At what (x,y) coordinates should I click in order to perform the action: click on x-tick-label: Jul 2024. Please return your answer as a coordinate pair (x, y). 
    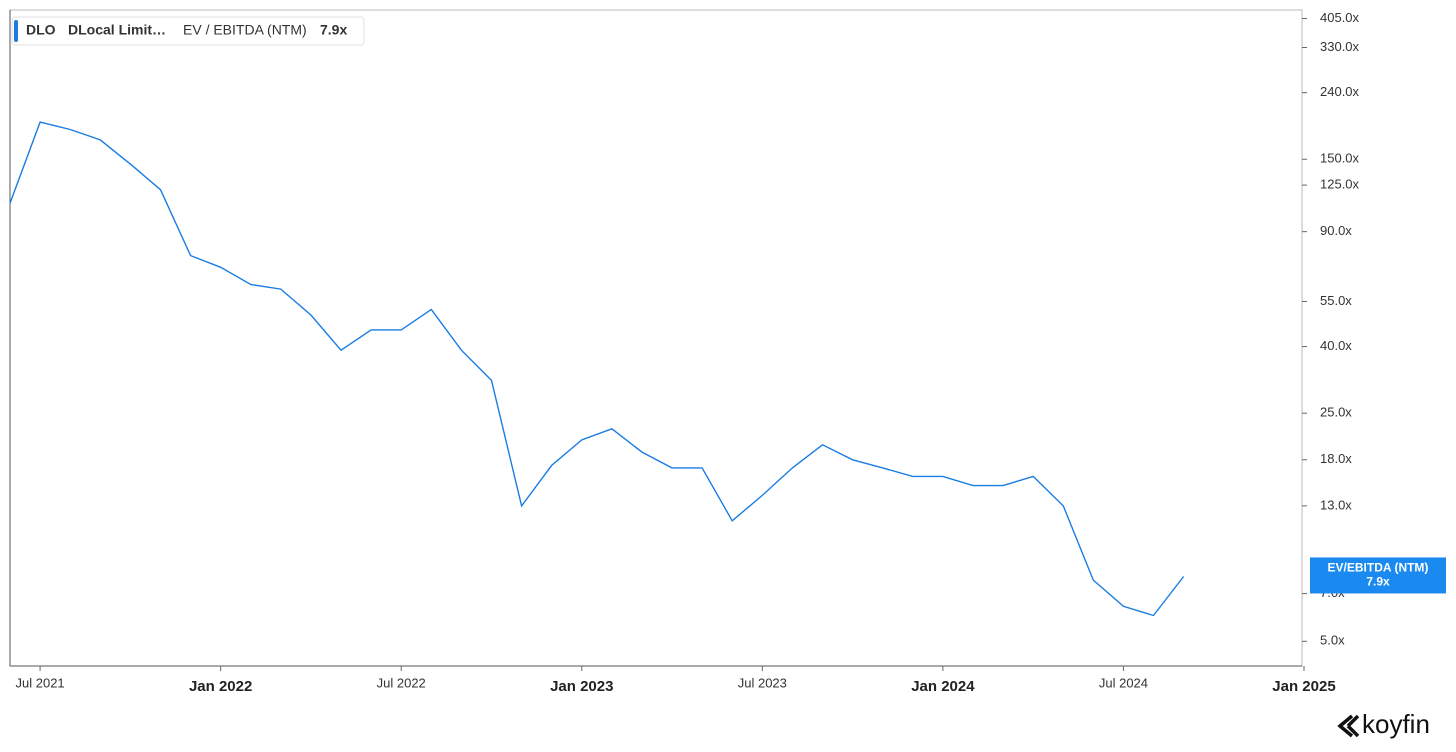
    Looking at the image, I should click on (1123, 682).